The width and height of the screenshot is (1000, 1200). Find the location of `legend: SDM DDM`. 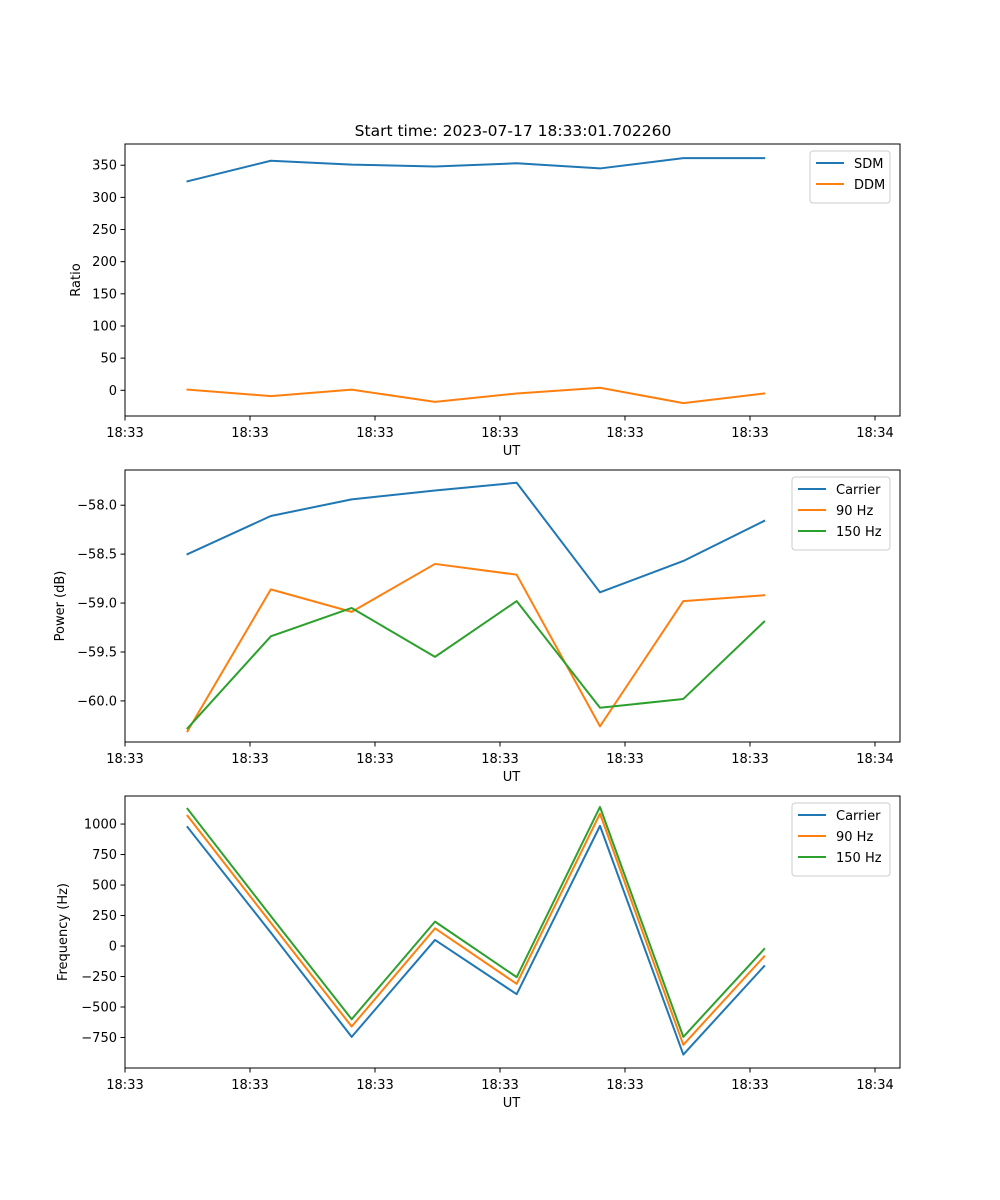

legend: SDM DDM is located at coordinates (850, 177).